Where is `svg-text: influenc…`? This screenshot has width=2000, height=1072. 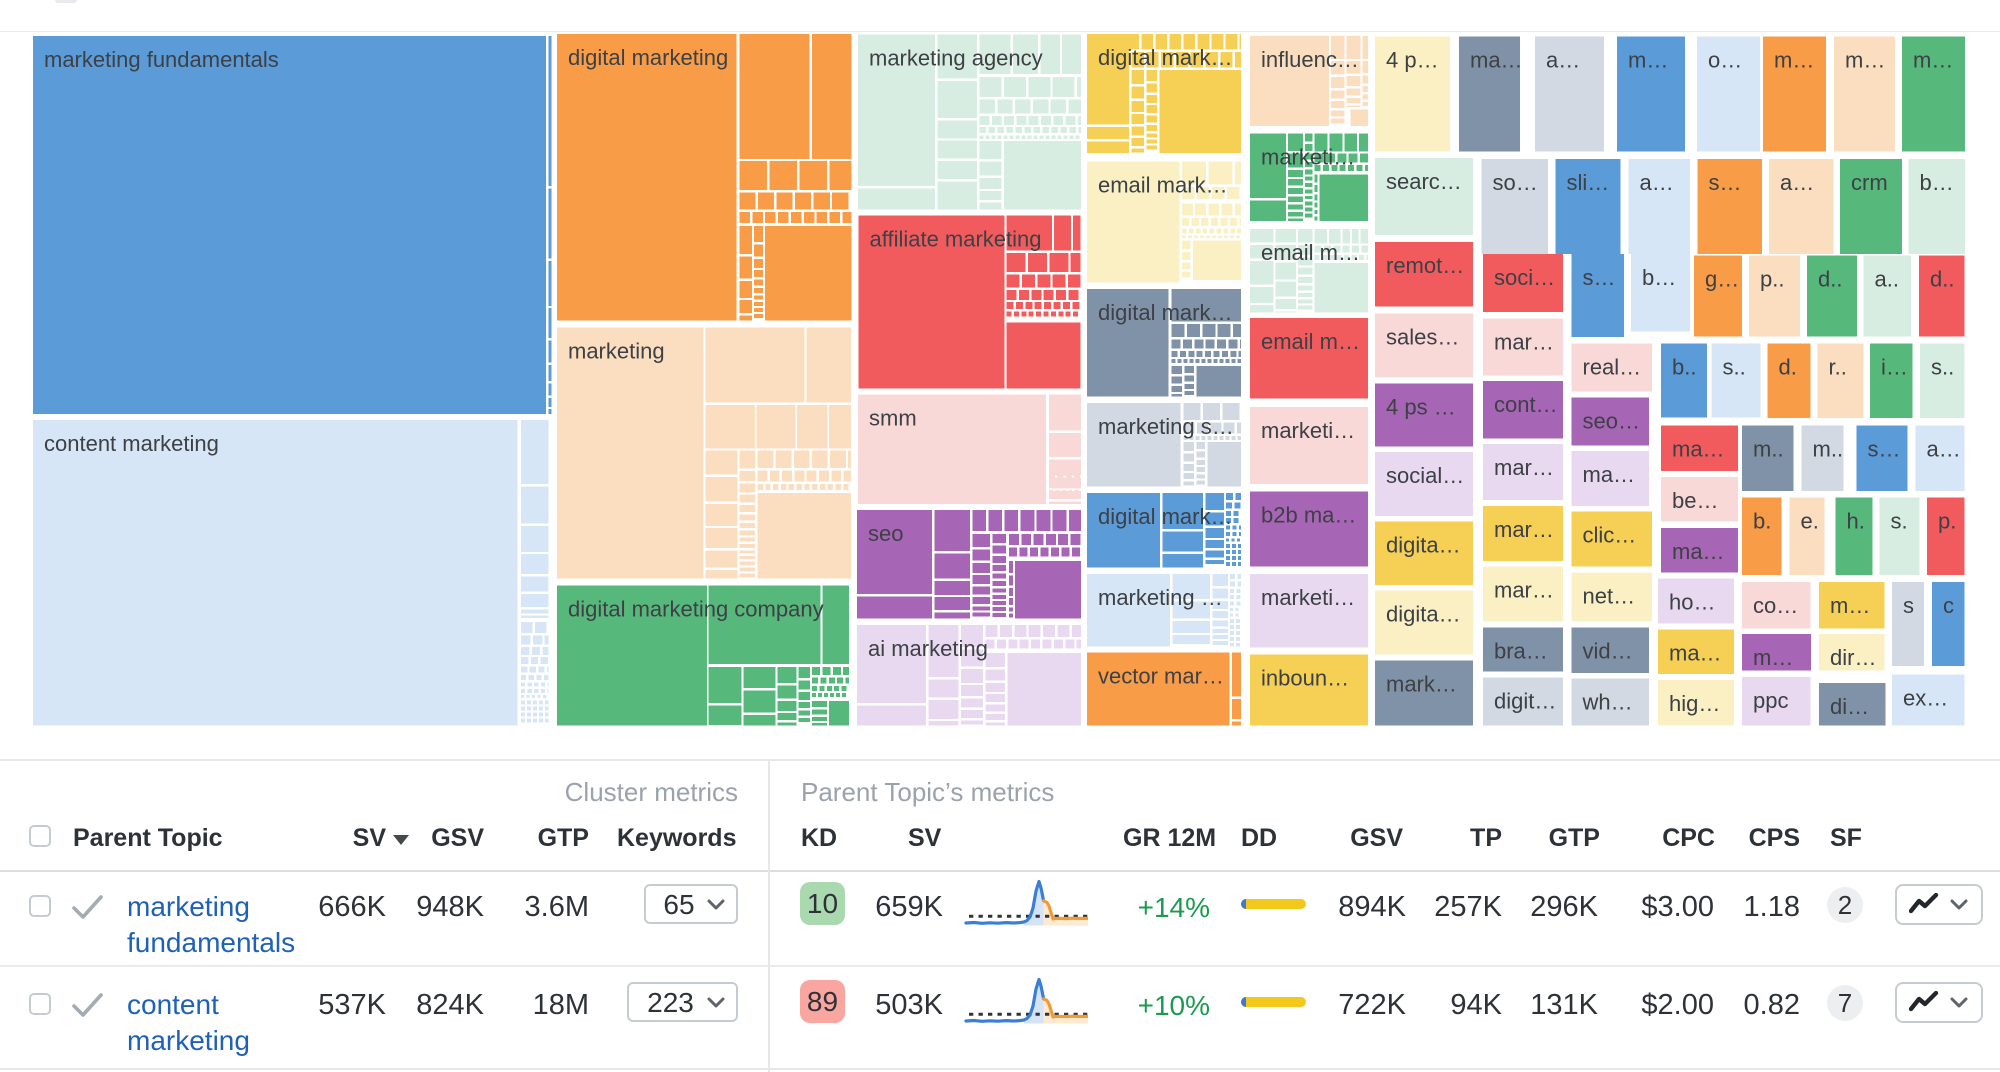 svg-text: influenc… is located at coordinates (1310, 59).